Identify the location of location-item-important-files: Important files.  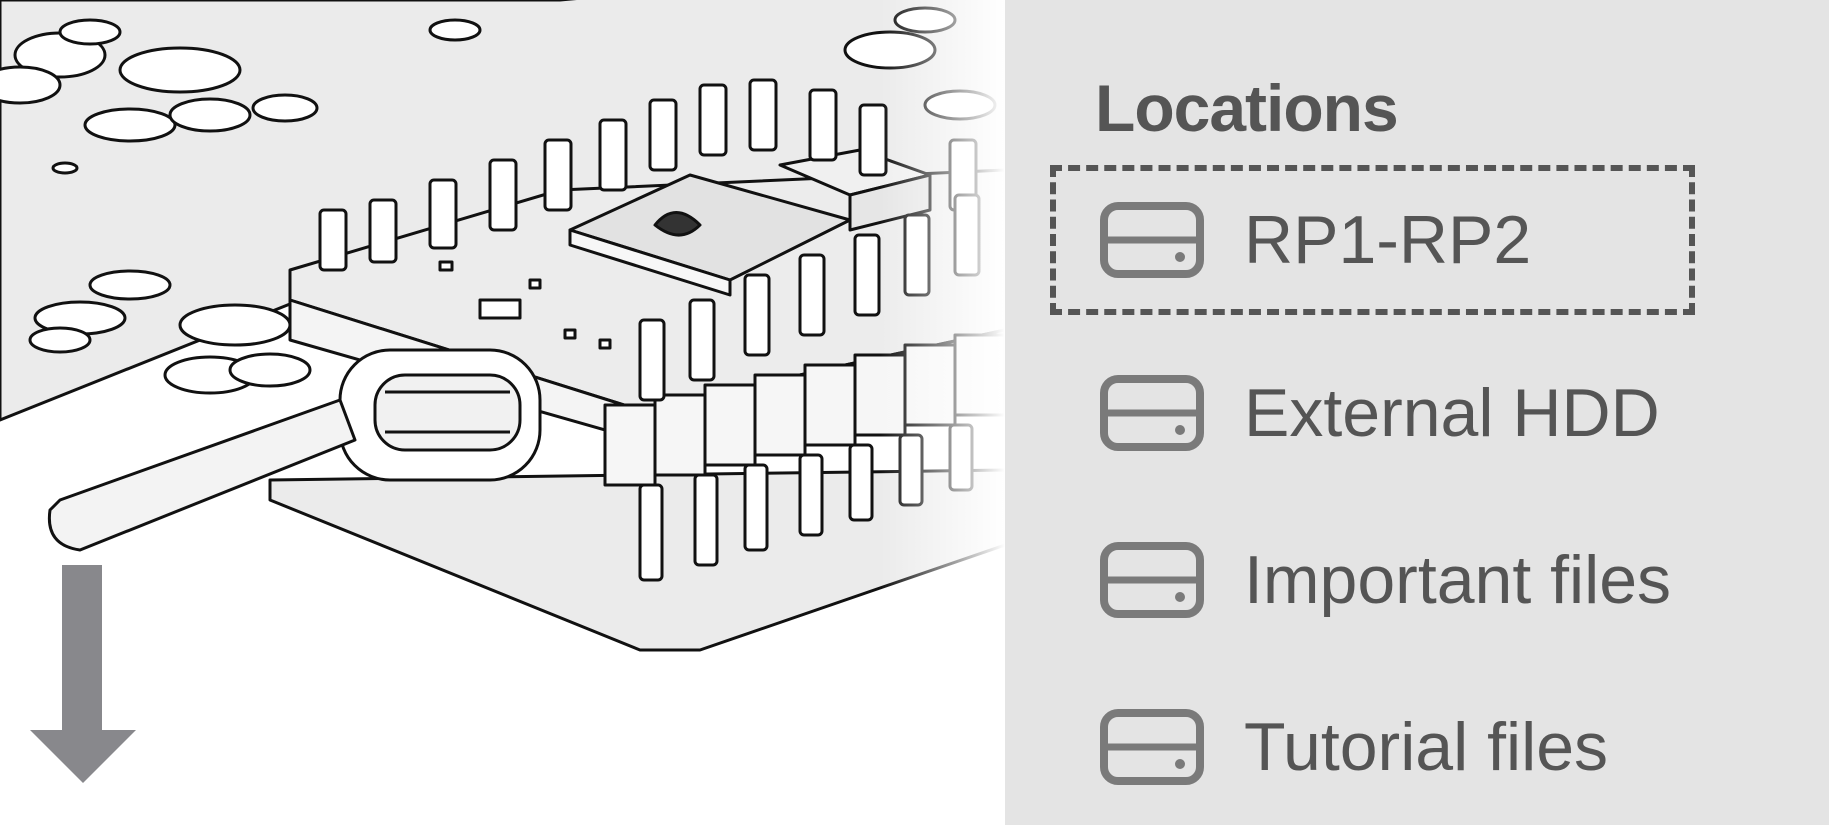
(1372, 580).